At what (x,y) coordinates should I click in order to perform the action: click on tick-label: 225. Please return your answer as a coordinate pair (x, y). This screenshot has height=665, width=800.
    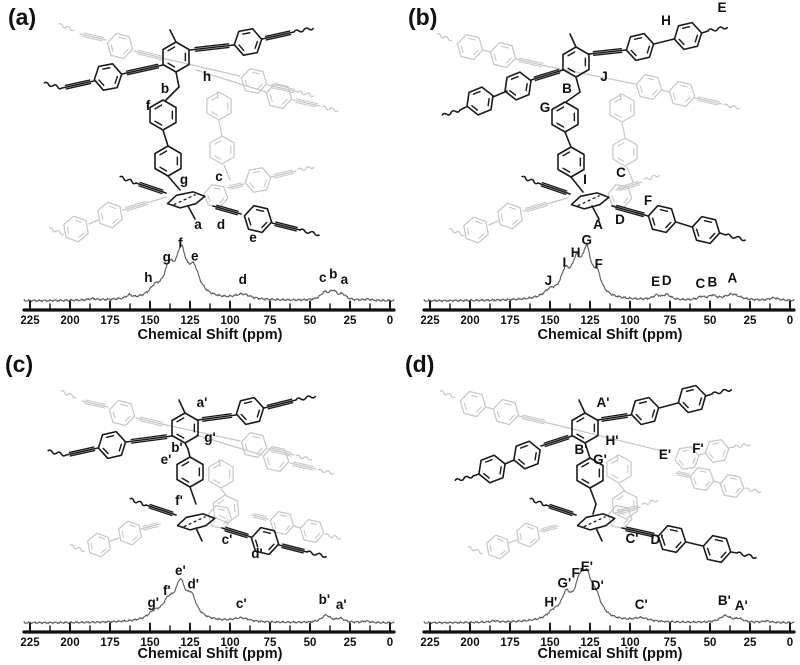
    Looking at the image, I should click on (430, 321).